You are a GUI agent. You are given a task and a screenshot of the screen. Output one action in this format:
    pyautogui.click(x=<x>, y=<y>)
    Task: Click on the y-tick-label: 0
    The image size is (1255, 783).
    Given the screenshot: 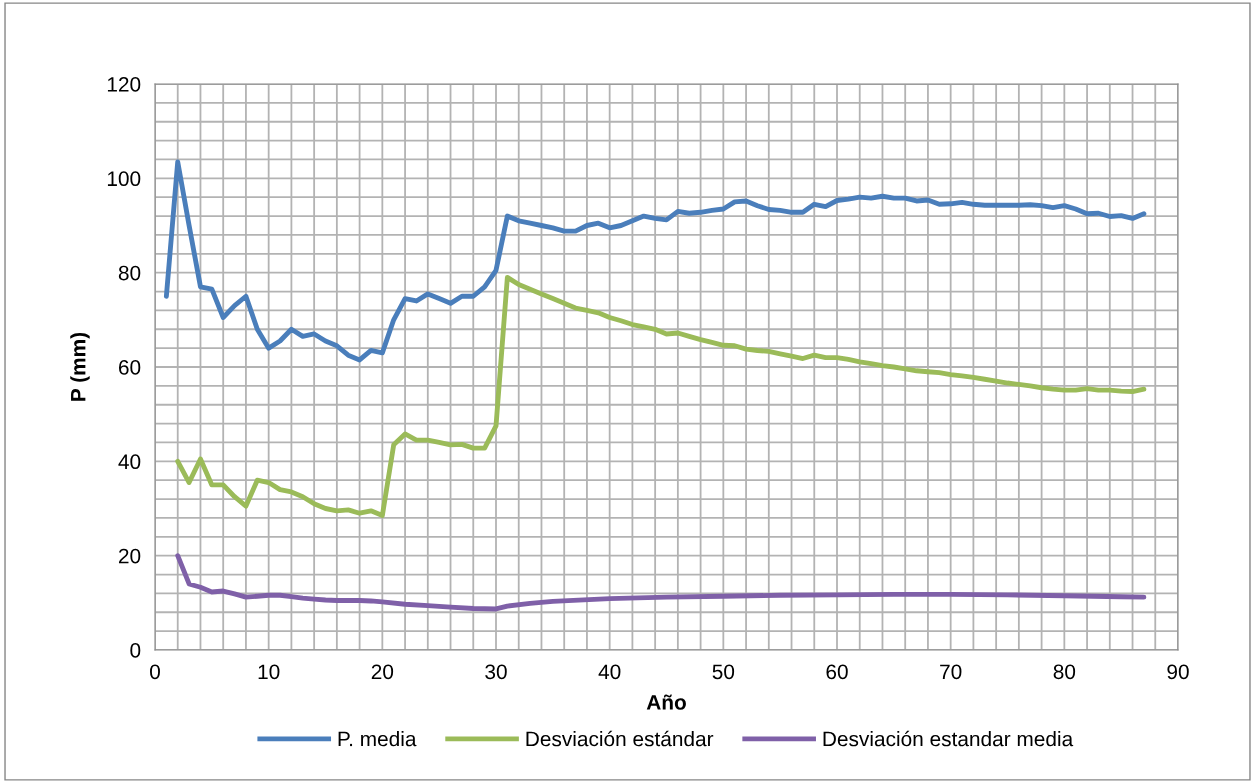 What is the action you would take?
    pyautogui.click(x=135, y=650)
    